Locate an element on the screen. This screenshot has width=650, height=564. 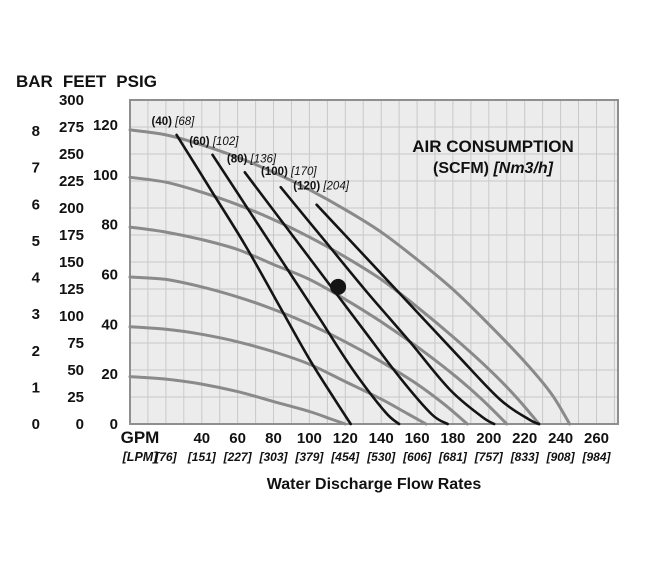
air-curve-label: (80) [136] is located at coordinates (252, 159).